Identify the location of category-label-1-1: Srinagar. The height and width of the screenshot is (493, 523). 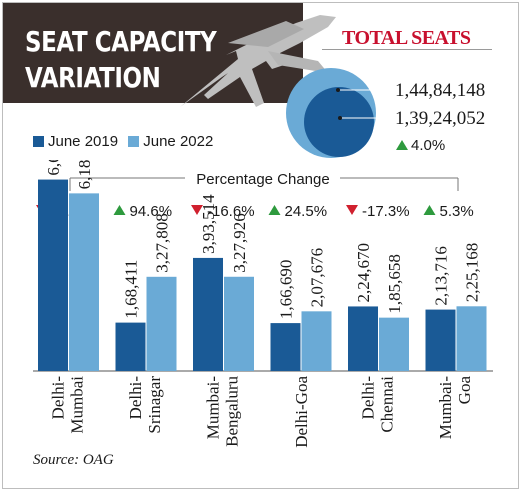
(154, 405).